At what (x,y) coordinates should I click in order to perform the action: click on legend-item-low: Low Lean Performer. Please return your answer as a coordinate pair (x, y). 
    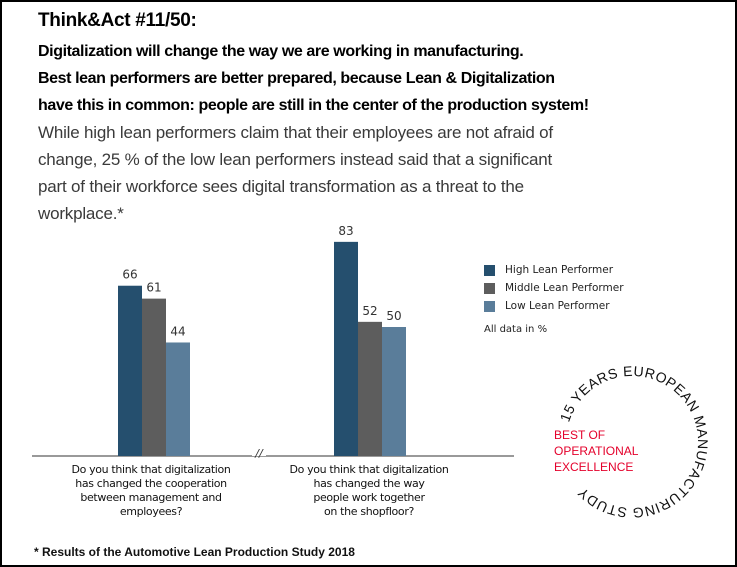
    Looking at the image, I should click on (547, 306).